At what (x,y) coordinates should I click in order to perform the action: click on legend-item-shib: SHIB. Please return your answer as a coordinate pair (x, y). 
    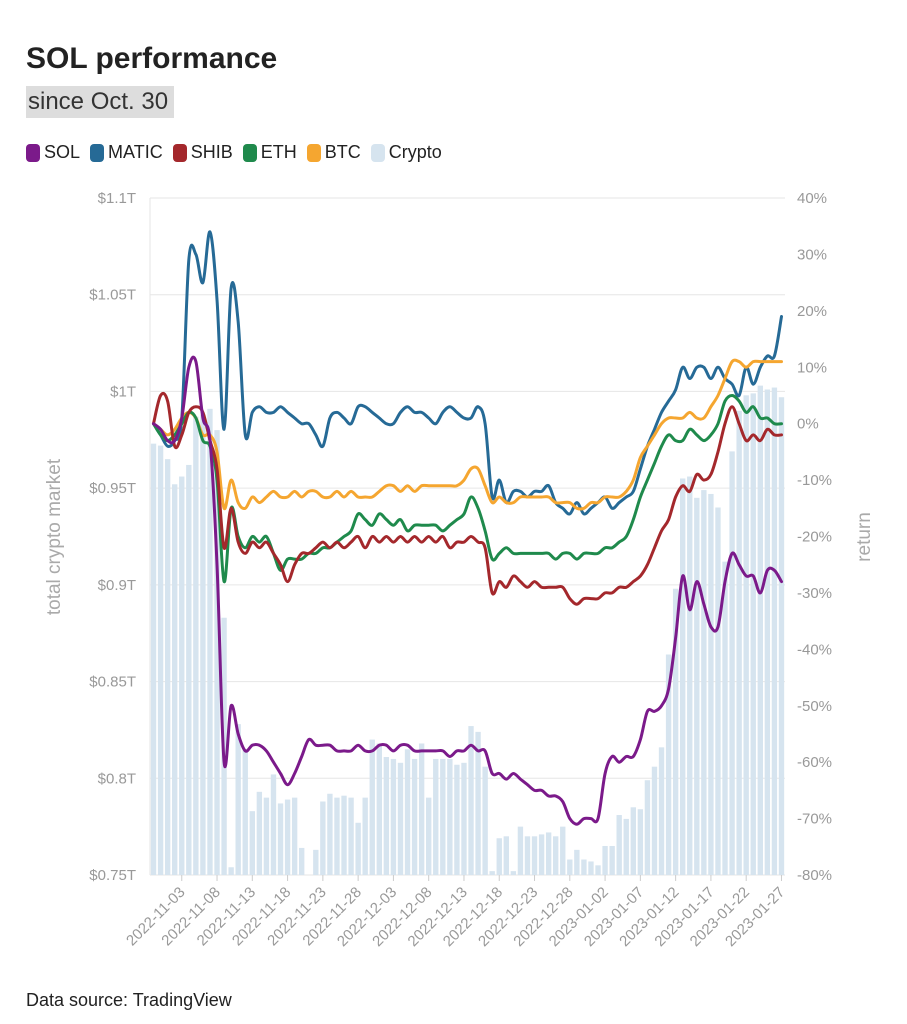
    Looking at the image, I should click on (202, 152).